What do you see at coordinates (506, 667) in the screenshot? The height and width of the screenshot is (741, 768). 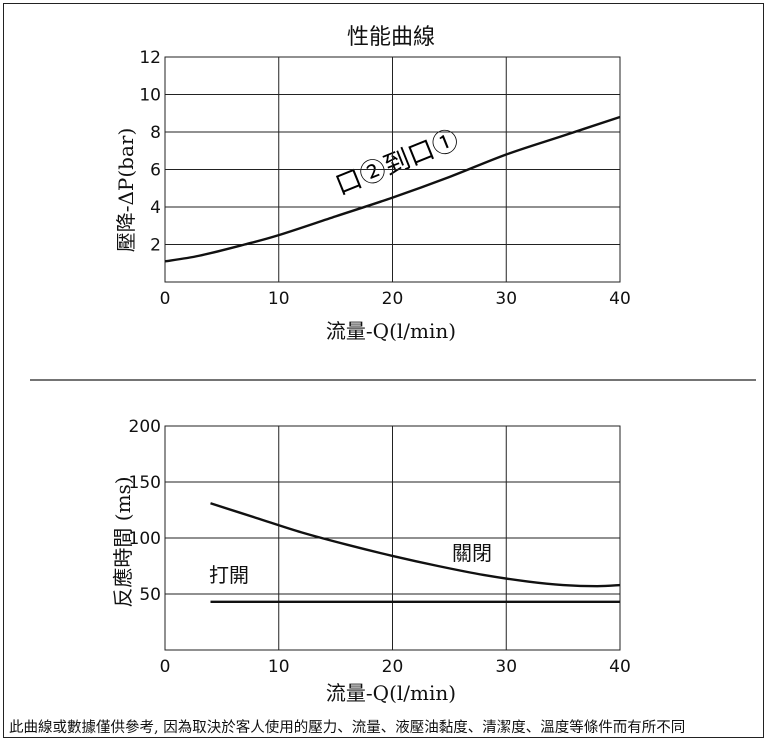 I see `chart2-xtick-label: 30` at bounding box center [506, 667].